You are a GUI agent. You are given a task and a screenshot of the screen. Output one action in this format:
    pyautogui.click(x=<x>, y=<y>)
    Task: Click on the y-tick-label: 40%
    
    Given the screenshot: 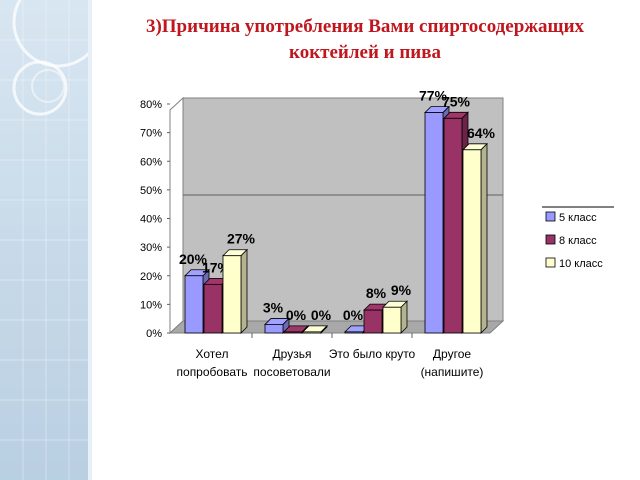 What is the action you would take?
    pyautogui.click(x=151, y=220)
    